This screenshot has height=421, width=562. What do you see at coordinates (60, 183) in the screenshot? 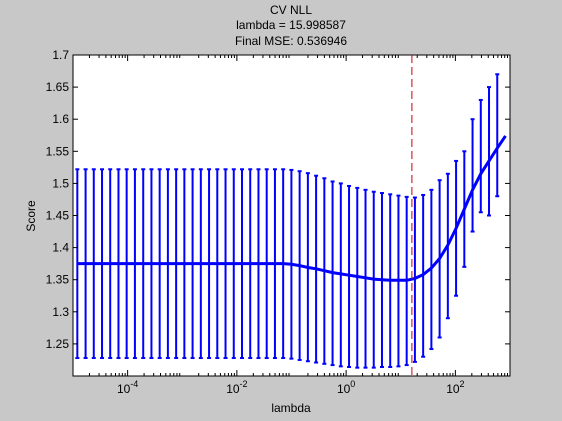
I see `y-tick-label: 1.5` at bounding box center [60, 183].